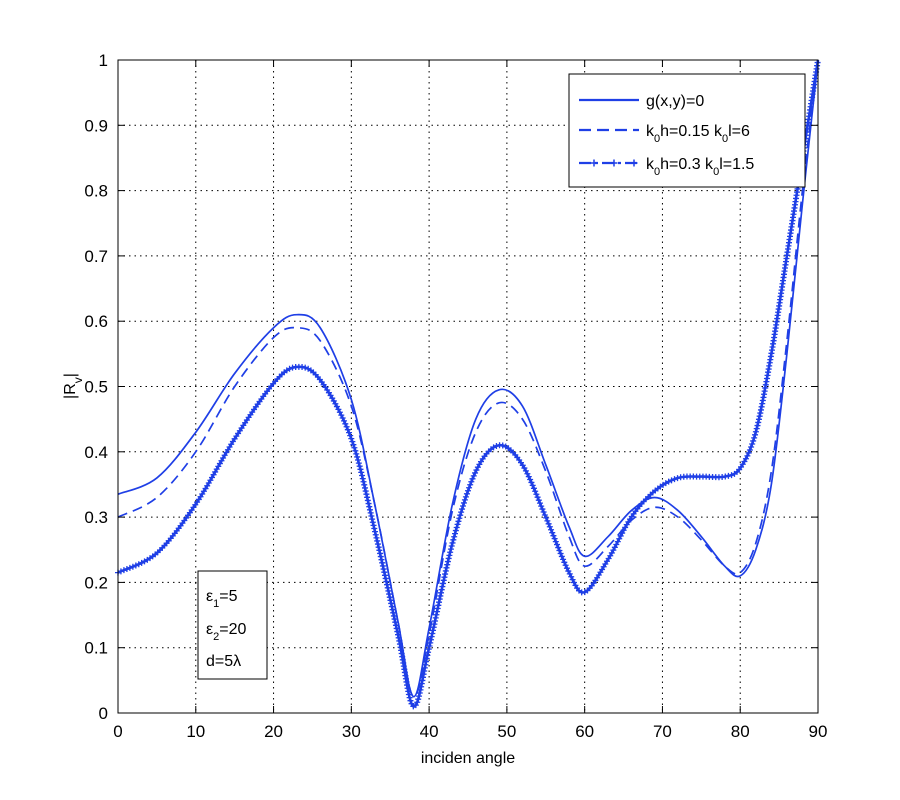 Image resolution: width=900 pixels, height=800 pixels. I want to click on x-tick-label: 20, so click(273, 731).